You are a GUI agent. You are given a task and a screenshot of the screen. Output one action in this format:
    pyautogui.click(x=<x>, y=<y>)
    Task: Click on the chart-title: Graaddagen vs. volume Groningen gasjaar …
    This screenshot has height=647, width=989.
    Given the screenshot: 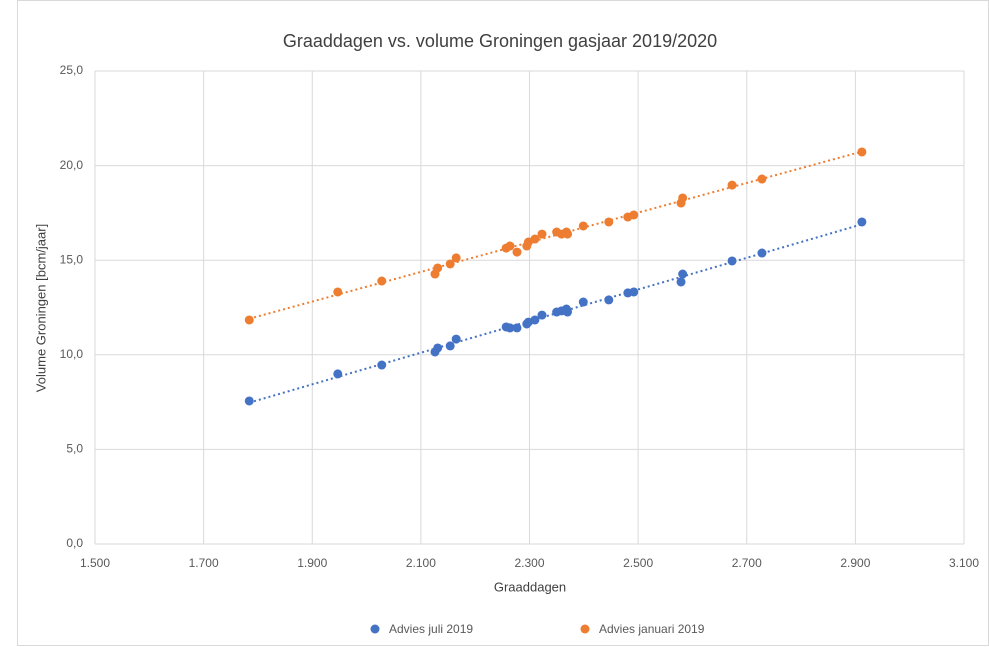 What is the action you would take?
    pyautogui.click(x=500, y=41)
    